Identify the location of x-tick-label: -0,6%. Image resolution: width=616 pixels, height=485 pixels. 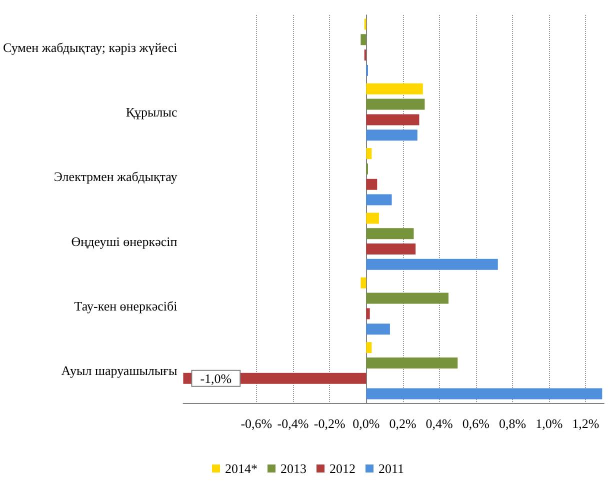
(256, 423).